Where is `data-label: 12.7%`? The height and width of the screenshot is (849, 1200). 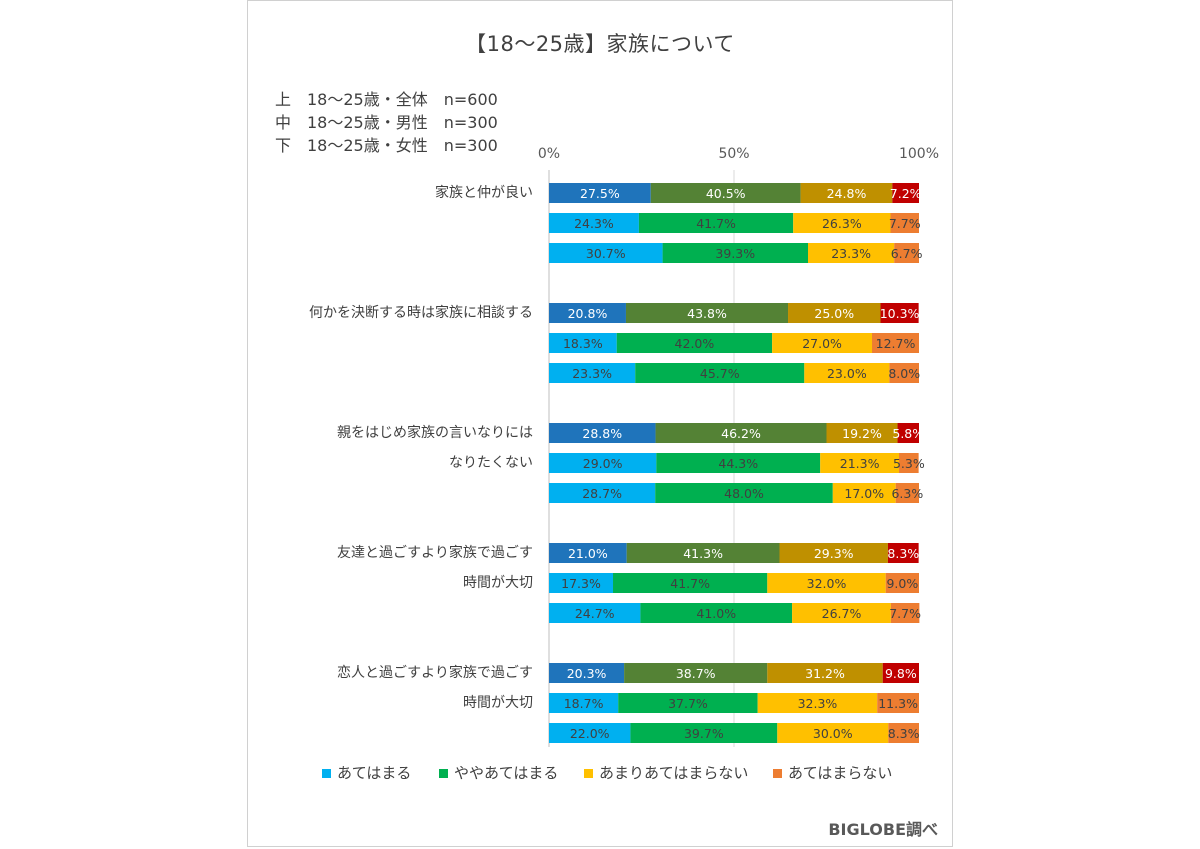 data-label: 12.7% is located at coordinates (896, 343).